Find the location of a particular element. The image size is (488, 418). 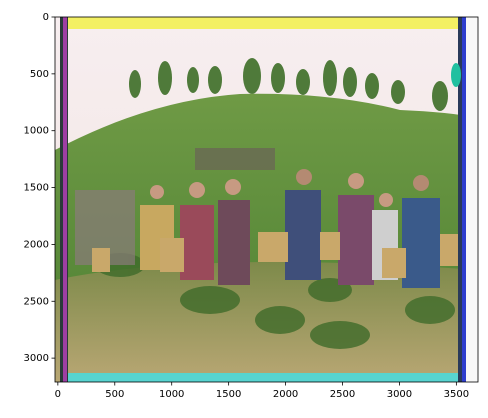

y-tick-label: 3000 is located at coordinates (36, 358).